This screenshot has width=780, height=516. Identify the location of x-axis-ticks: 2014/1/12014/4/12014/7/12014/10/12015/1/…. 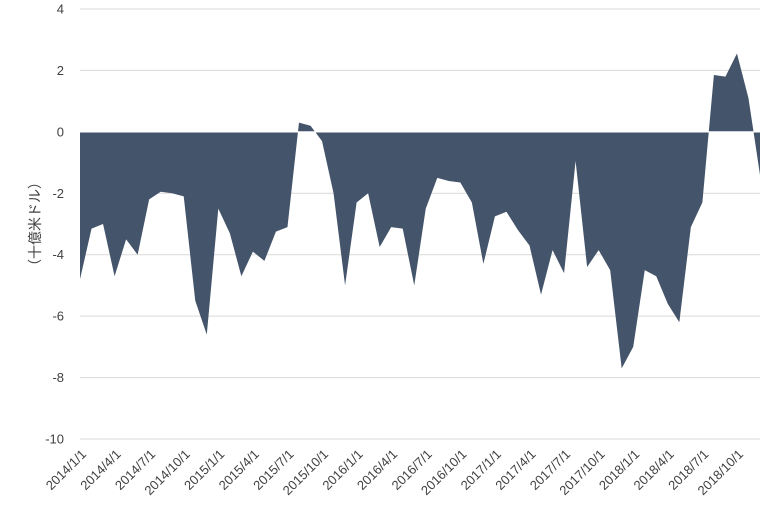
(394, 473).